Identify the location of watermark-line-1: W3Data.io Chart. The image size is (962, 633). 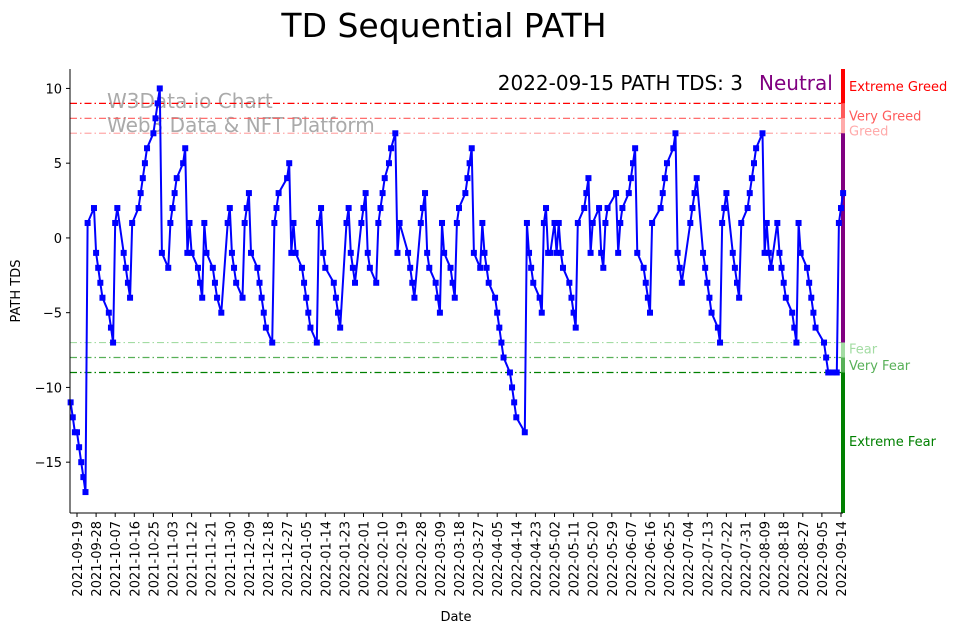
(190, 101).